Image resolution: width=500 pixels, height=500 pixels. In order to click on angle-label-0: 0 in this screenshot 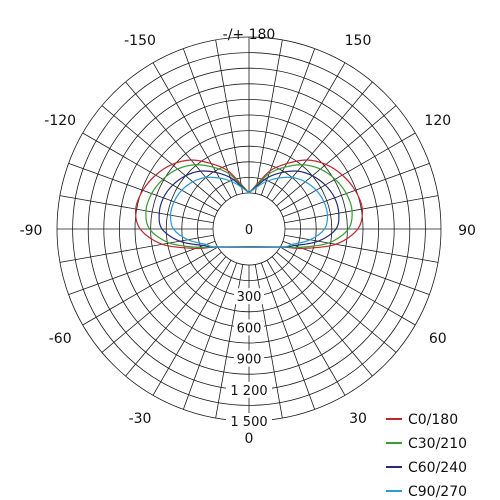, I will do `click(249, 439)`.